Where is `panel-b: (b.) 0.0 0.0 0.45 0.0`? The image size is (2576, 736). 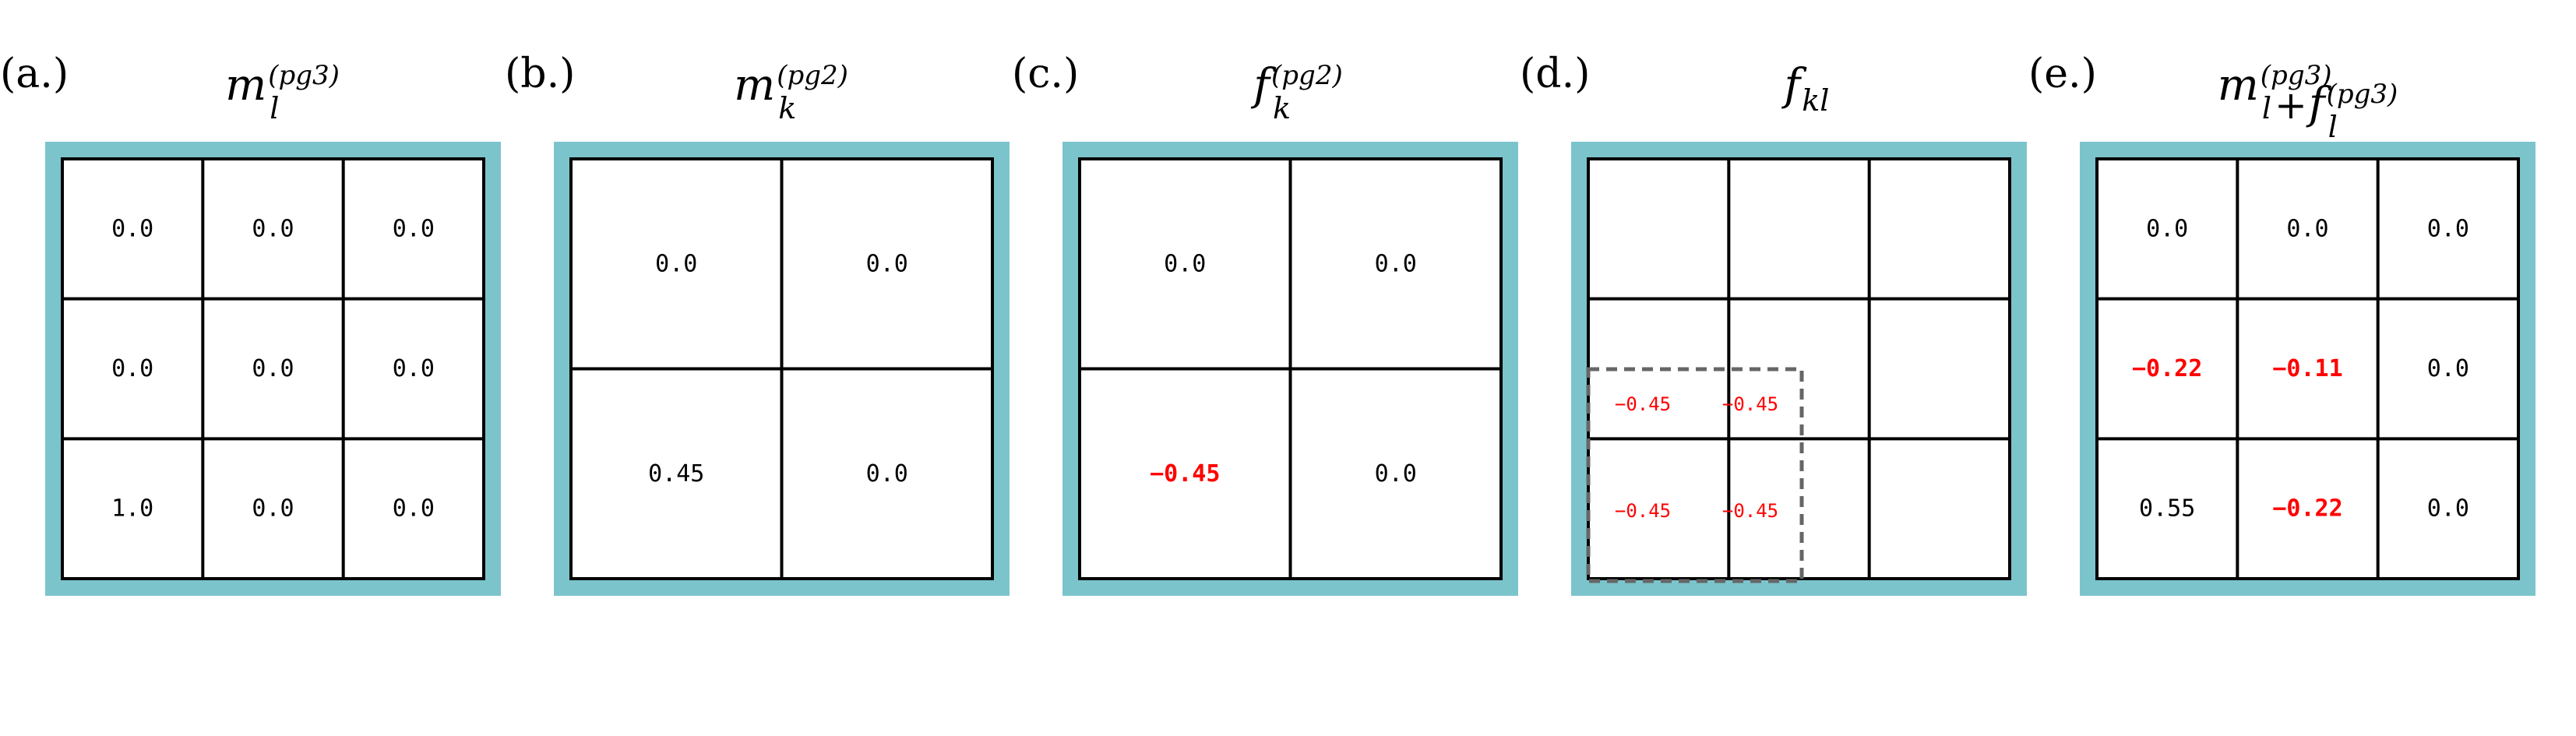
panel-b: (b.) 0.0 0.0 0.45 0.0 is located at coordinates (757, 324).